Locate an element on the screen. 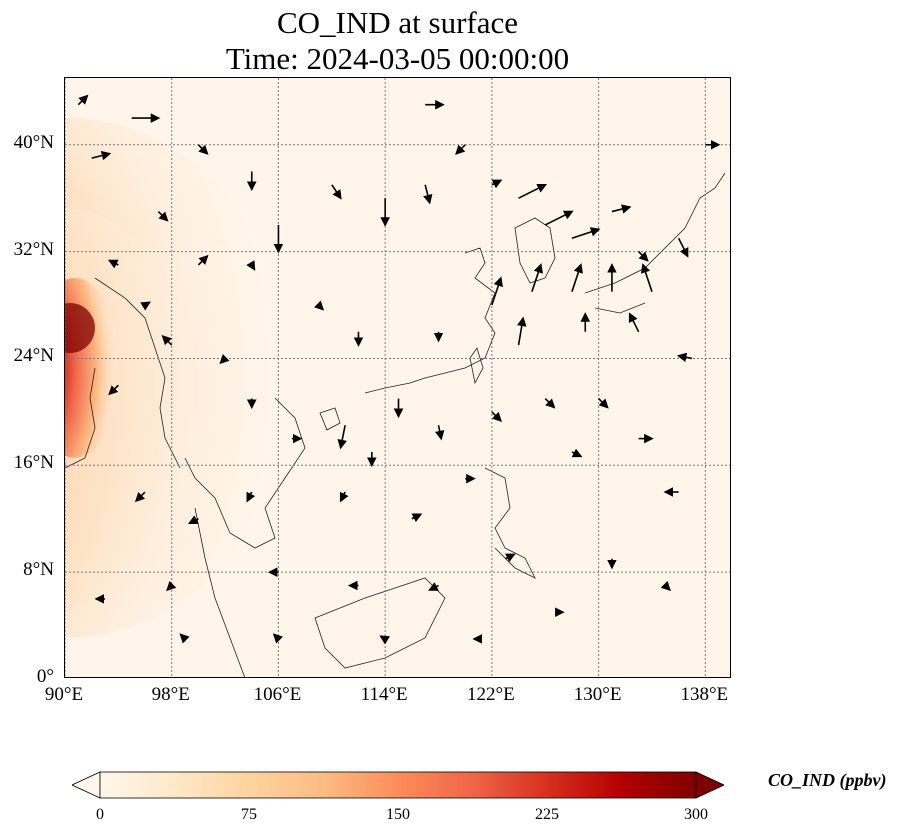  lat-tick-label: 32°N is located at coordinates (33, 249).